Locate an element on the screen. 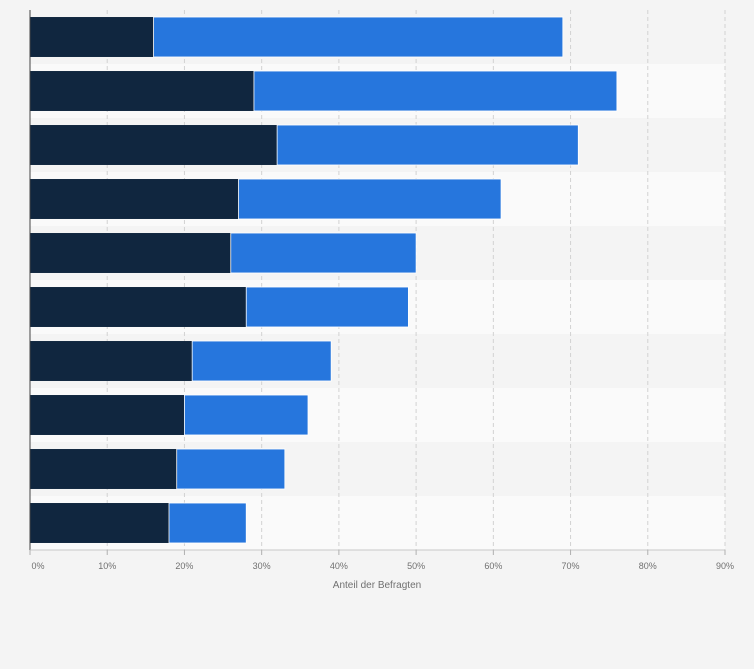 Image resolution: width=754 pixels, height=669 pixels. x-tick-label: 80% is located at coordinates (648, 566).